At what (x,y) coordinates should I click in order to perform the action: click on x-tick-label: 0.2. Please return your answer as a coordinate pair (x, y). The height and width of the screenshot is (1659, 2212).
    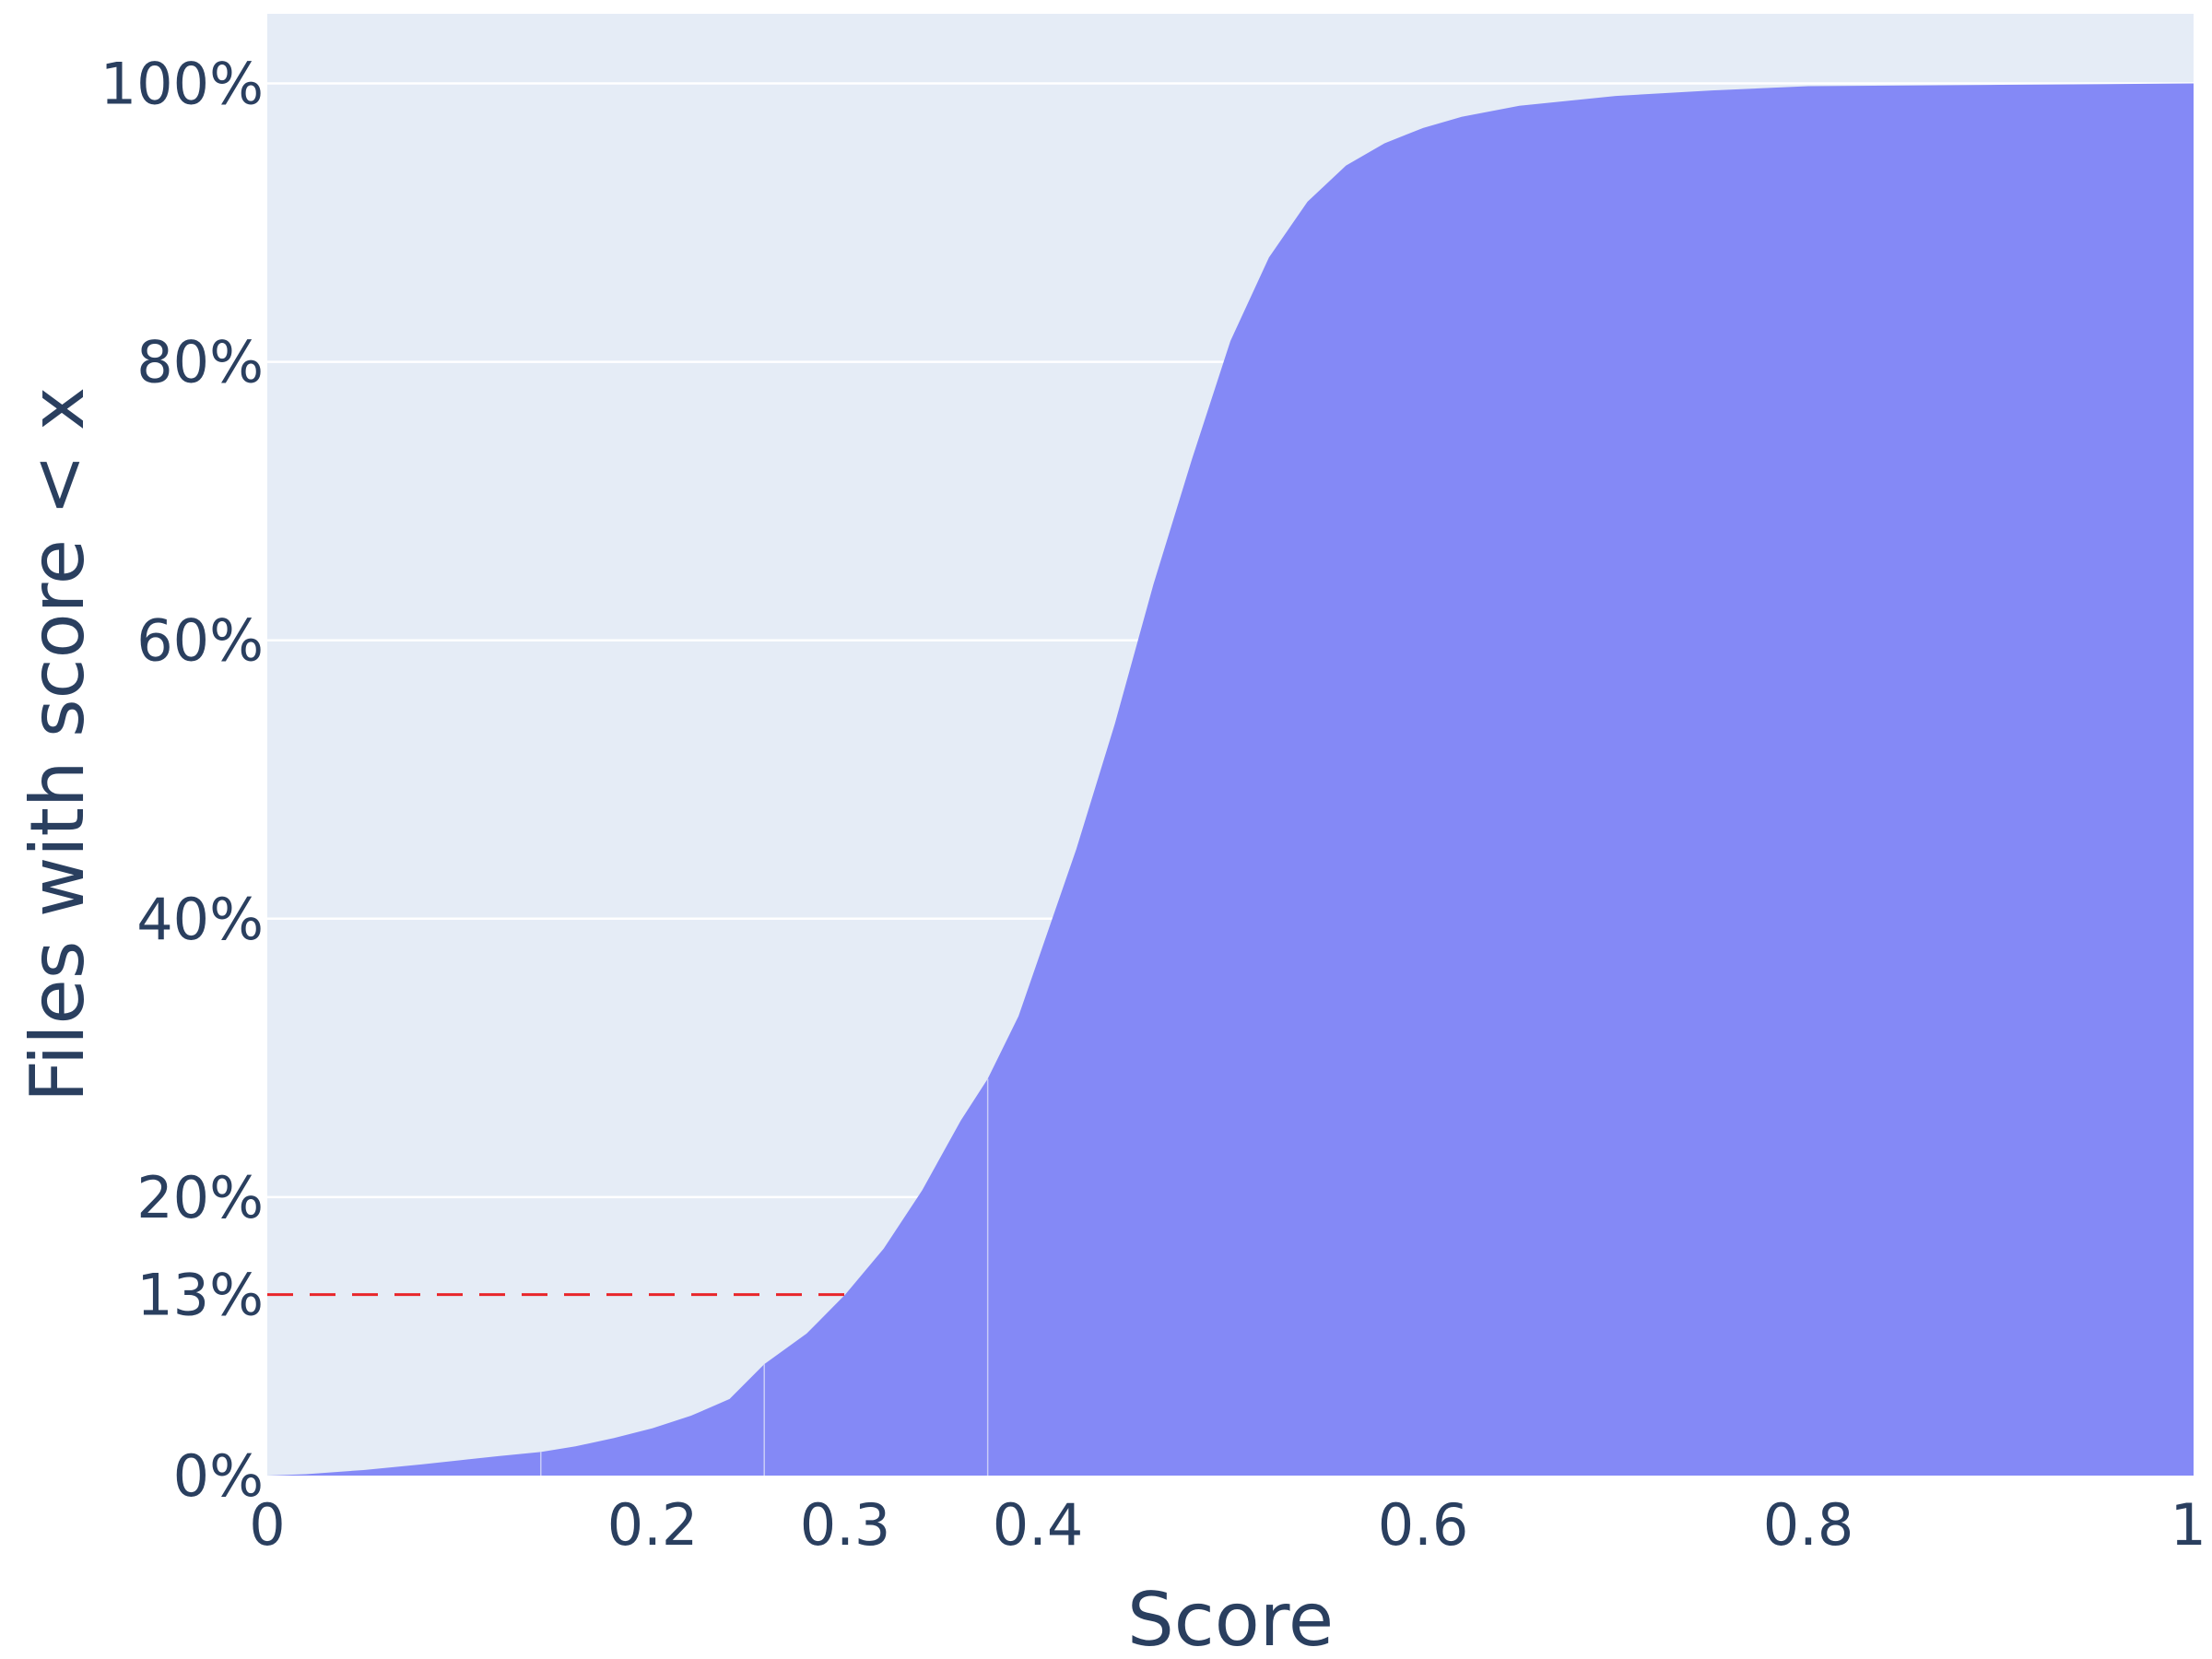
    Looking at the image, I should click on (653, 1525).